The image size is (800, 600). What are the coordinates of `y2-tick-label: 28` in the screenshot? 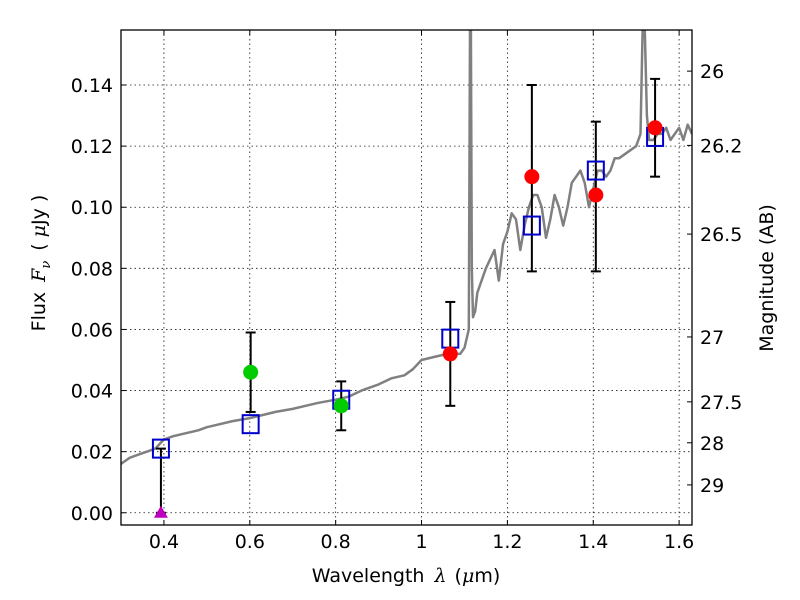 It's located at (712, 444).